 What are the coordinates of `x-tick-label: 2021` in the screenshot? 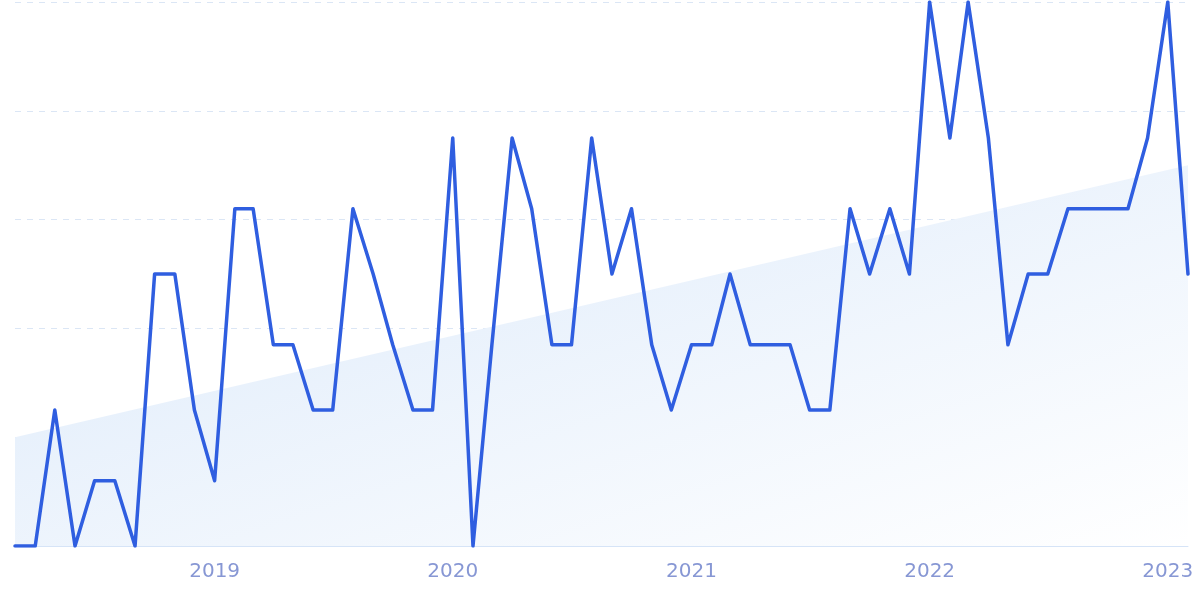 It's located at (691, 570).